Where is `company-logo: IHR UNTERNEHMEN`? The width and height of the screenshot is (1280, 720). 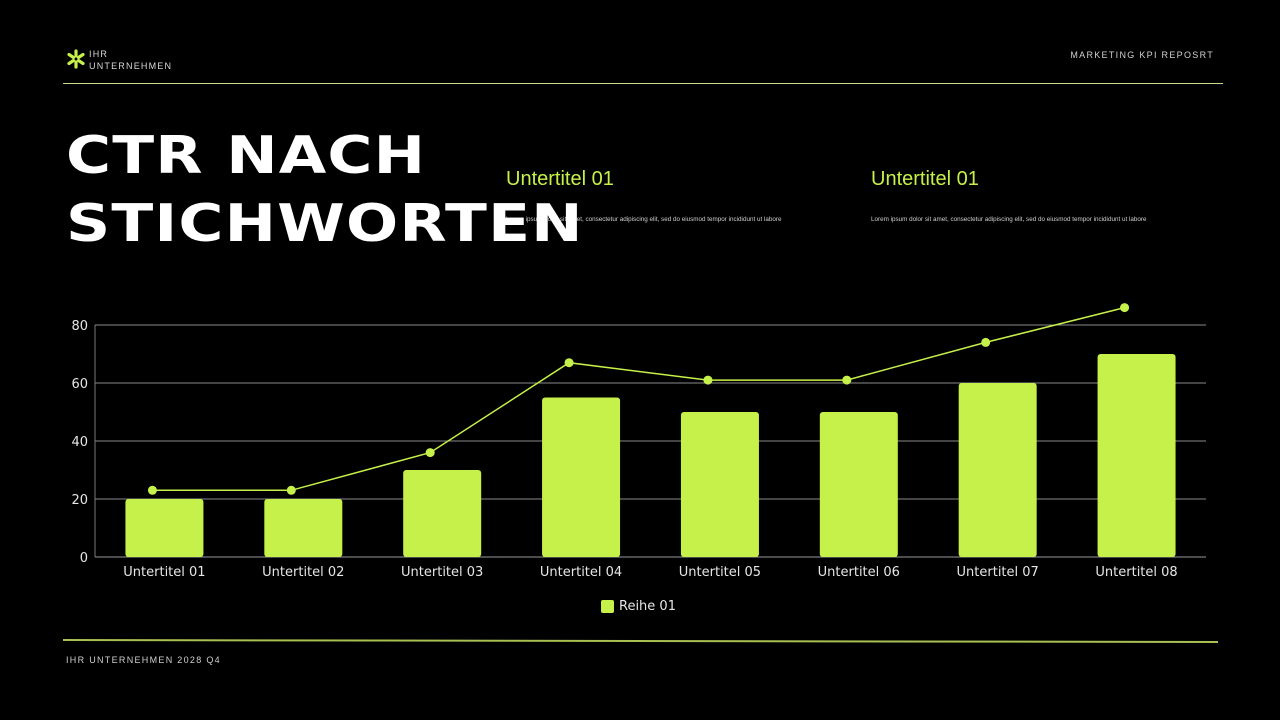 company-logo: IHR UNTERNEHMEN is located at coordinates (119, 60).